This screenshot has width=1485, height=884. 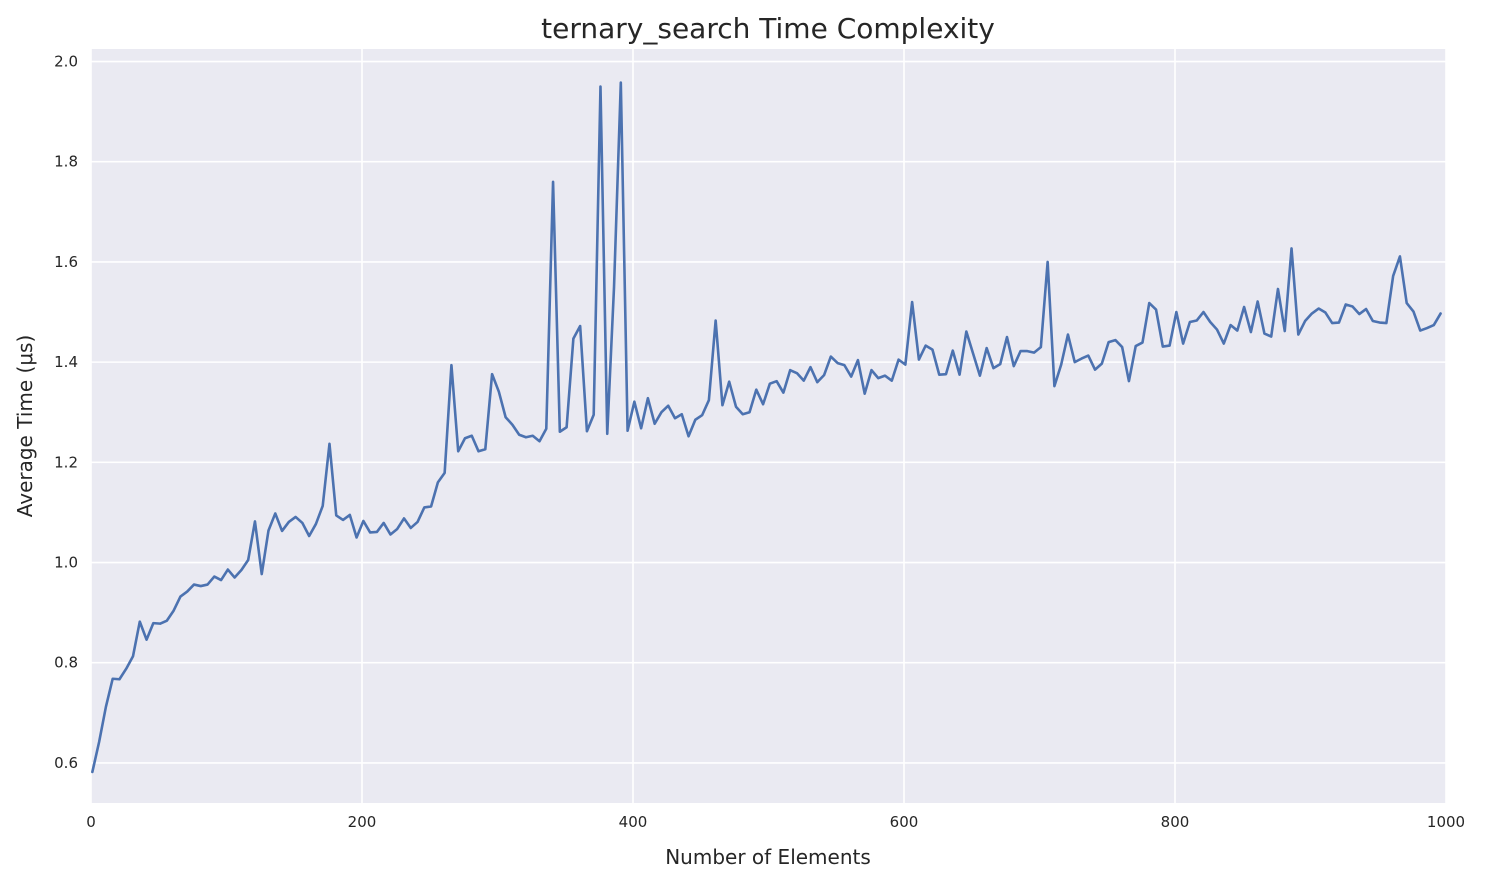 I want to click on x-tick-label: 400, so click(x=633, y=822).